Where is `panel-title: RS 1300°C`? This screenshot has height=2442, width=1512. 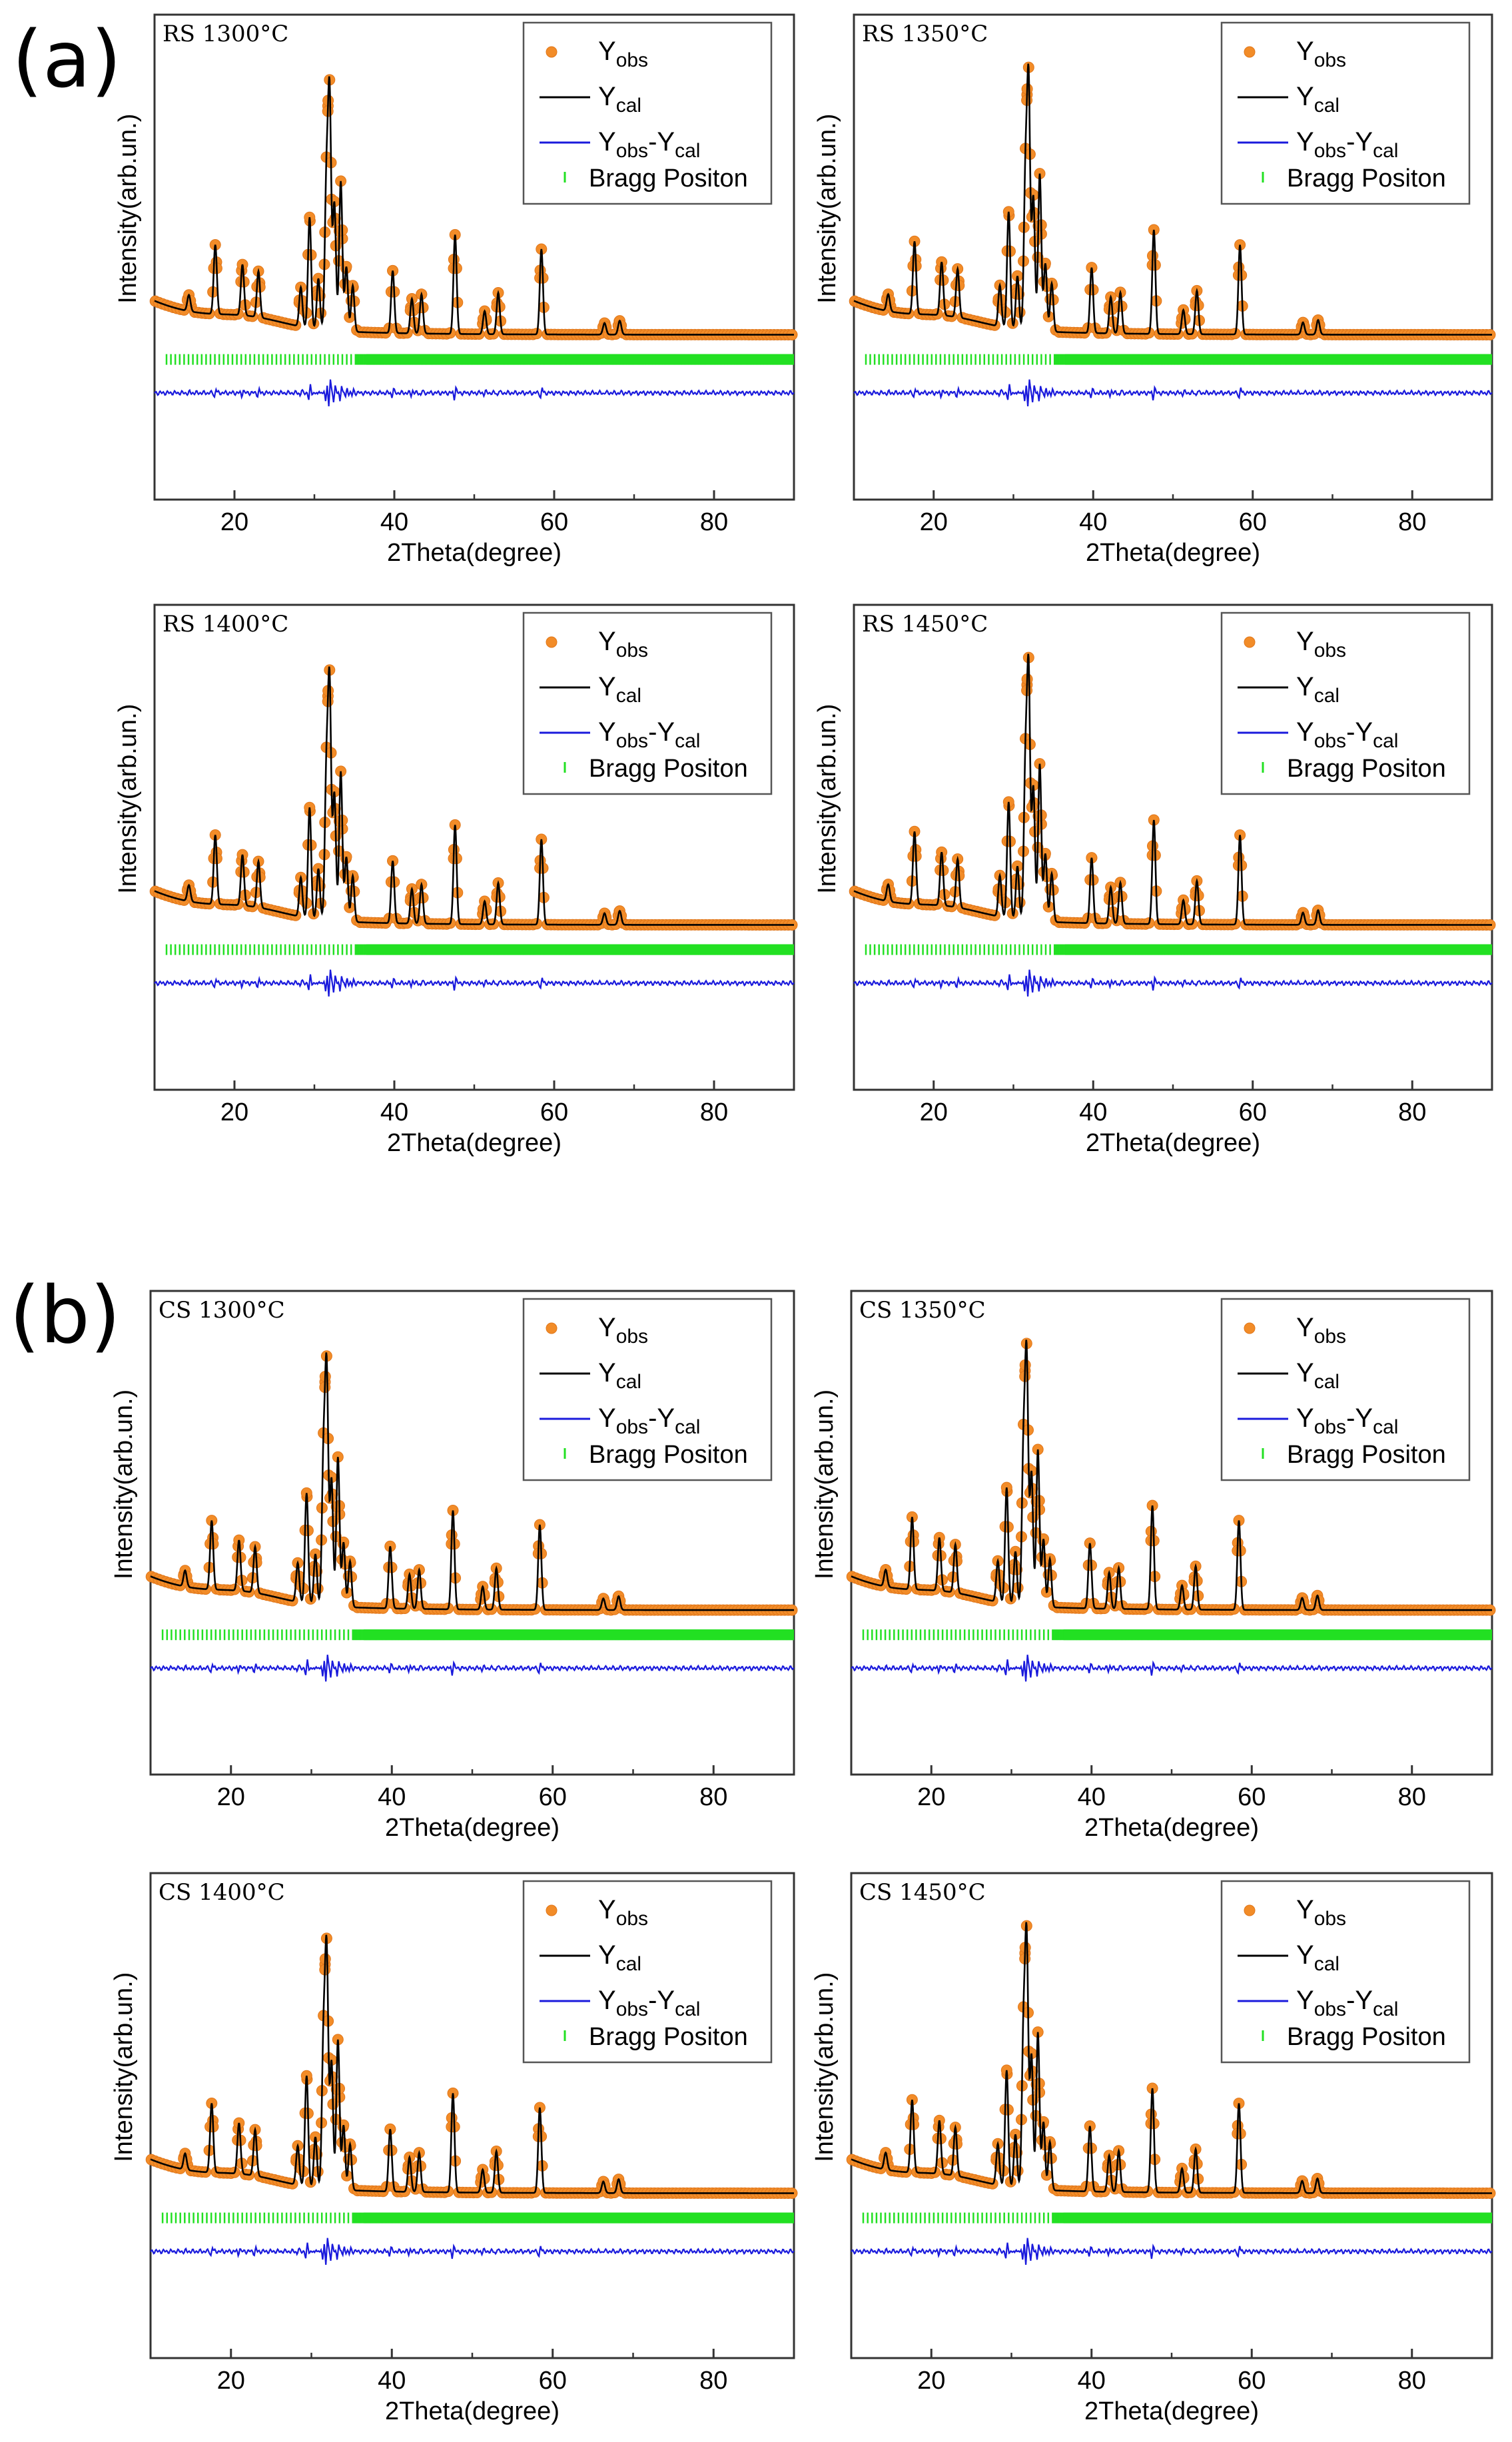 panel-title: RS 1300°C is located at coordinates (226, 34).